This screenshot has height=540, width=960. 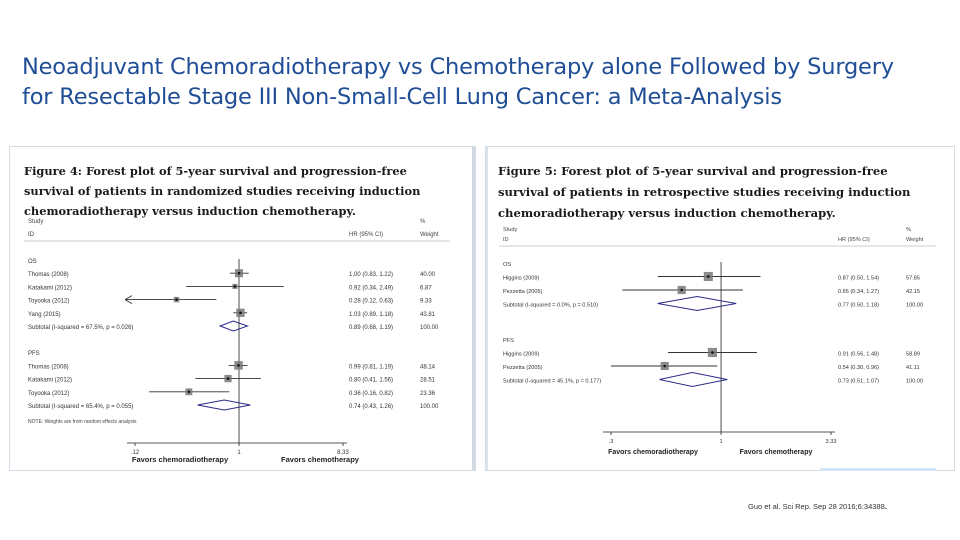 I want to click on study-row-pfs-2-label: Katakami (2012), so click(x=50, y=381).